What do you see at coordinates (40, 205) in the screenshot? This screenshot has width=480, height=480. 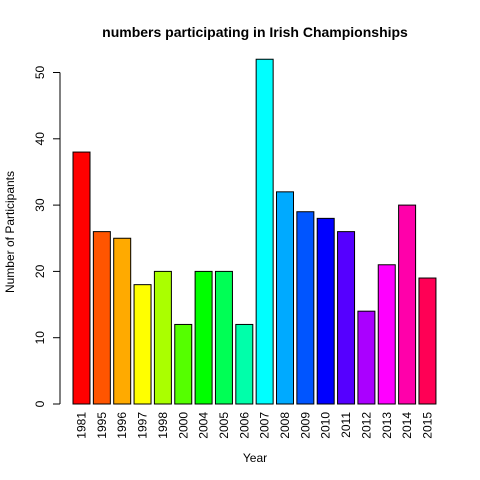 I see `y-tick-label: 30` at bounding box center [40, 205].